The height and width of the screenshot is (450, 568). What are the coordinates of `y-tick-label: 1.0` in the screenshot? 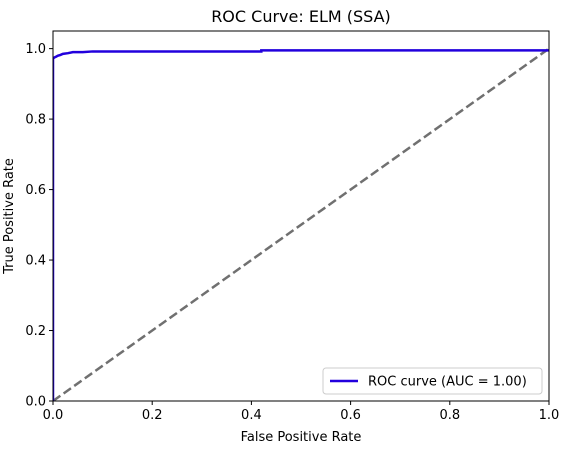 It's located at (35, 49).